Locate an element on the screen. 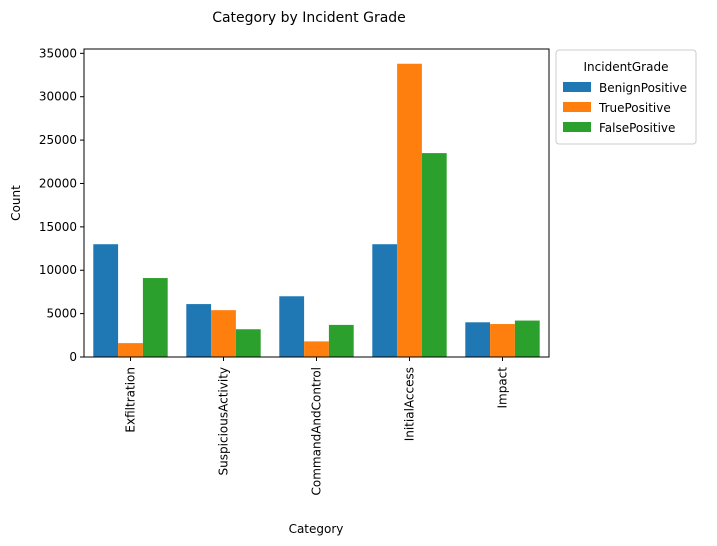  legend-label-true-positive: TruePositive is located at coordinates (634, 108).